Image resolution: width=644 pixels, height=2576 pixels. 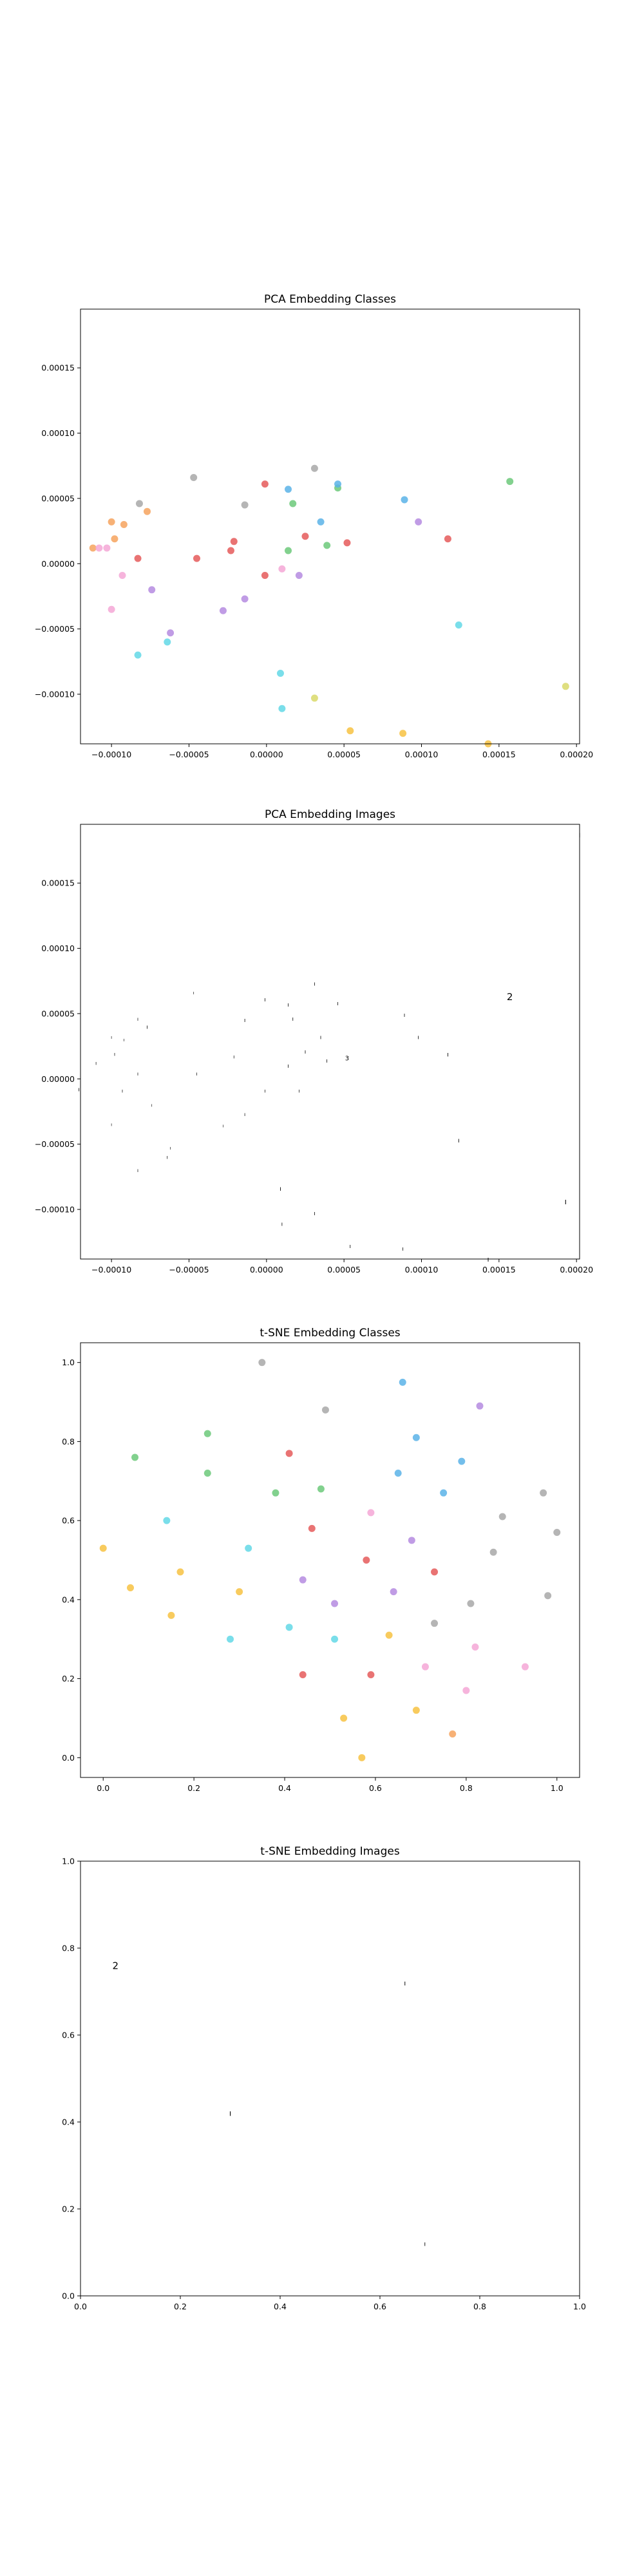 What do you see at coordinates (330, 1851) in the screenshot?
I see `chart-title: t-SNE Embedding Images` at bounding box center [330, 1851].